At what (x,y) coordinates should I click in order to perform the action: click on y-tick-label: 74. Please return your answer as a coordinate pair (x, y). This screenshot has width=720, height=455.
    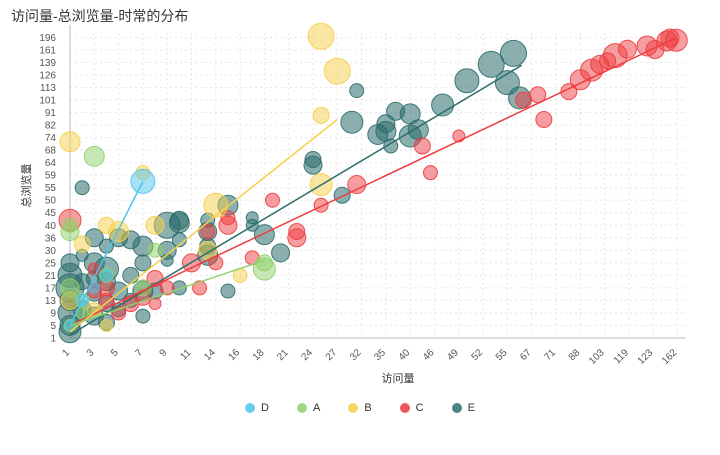
    Looking at the image, I should click on (51, 138).